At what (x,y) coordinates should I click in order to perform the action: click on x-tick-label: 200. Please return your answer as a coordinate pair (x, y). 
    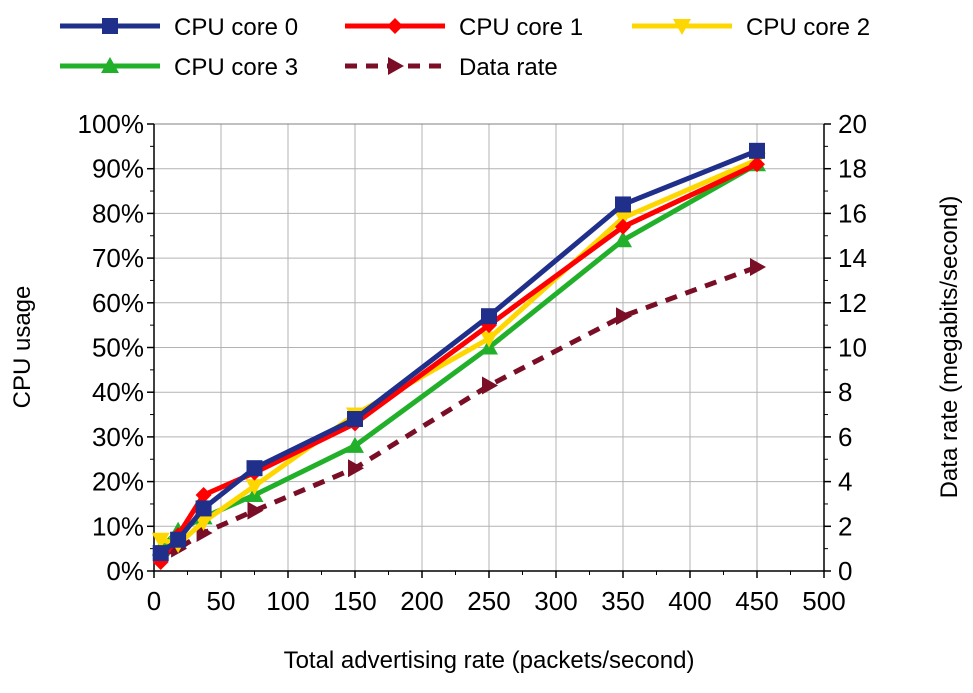
    Looking at the image, I should click on (421, 601).